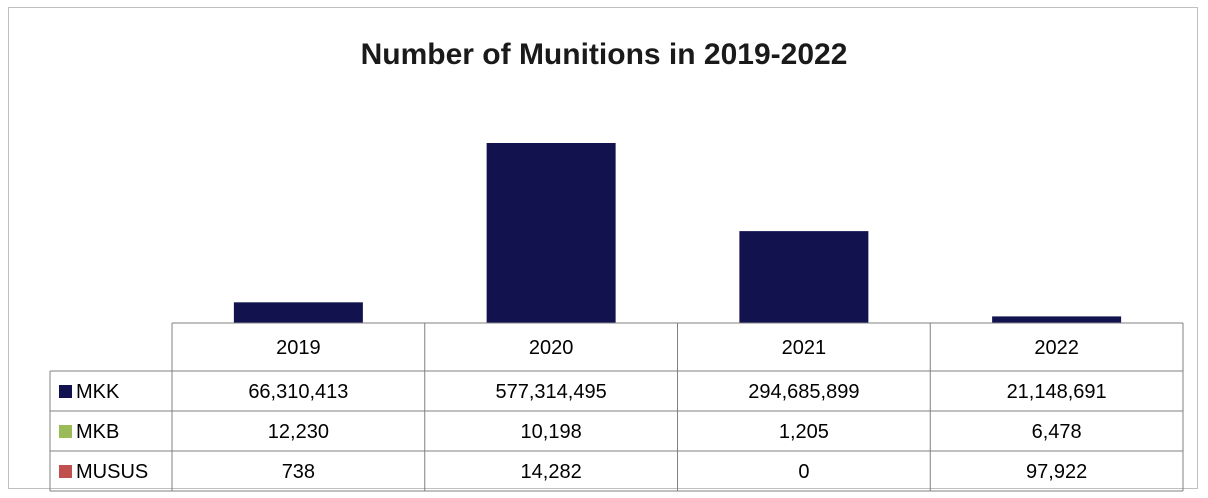  I want to click on legend-swatch-mkb, so click(65, 431).